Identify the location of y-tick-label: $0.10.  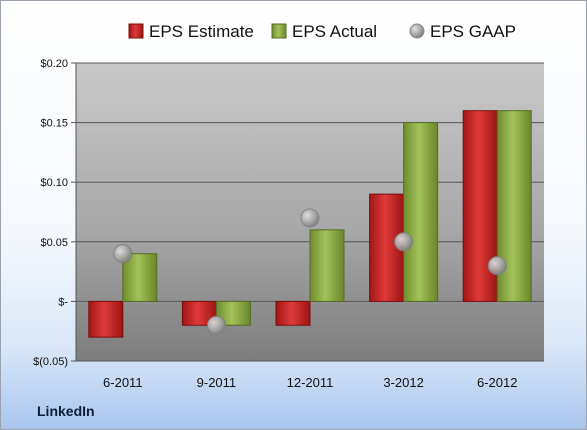
(54, 183).